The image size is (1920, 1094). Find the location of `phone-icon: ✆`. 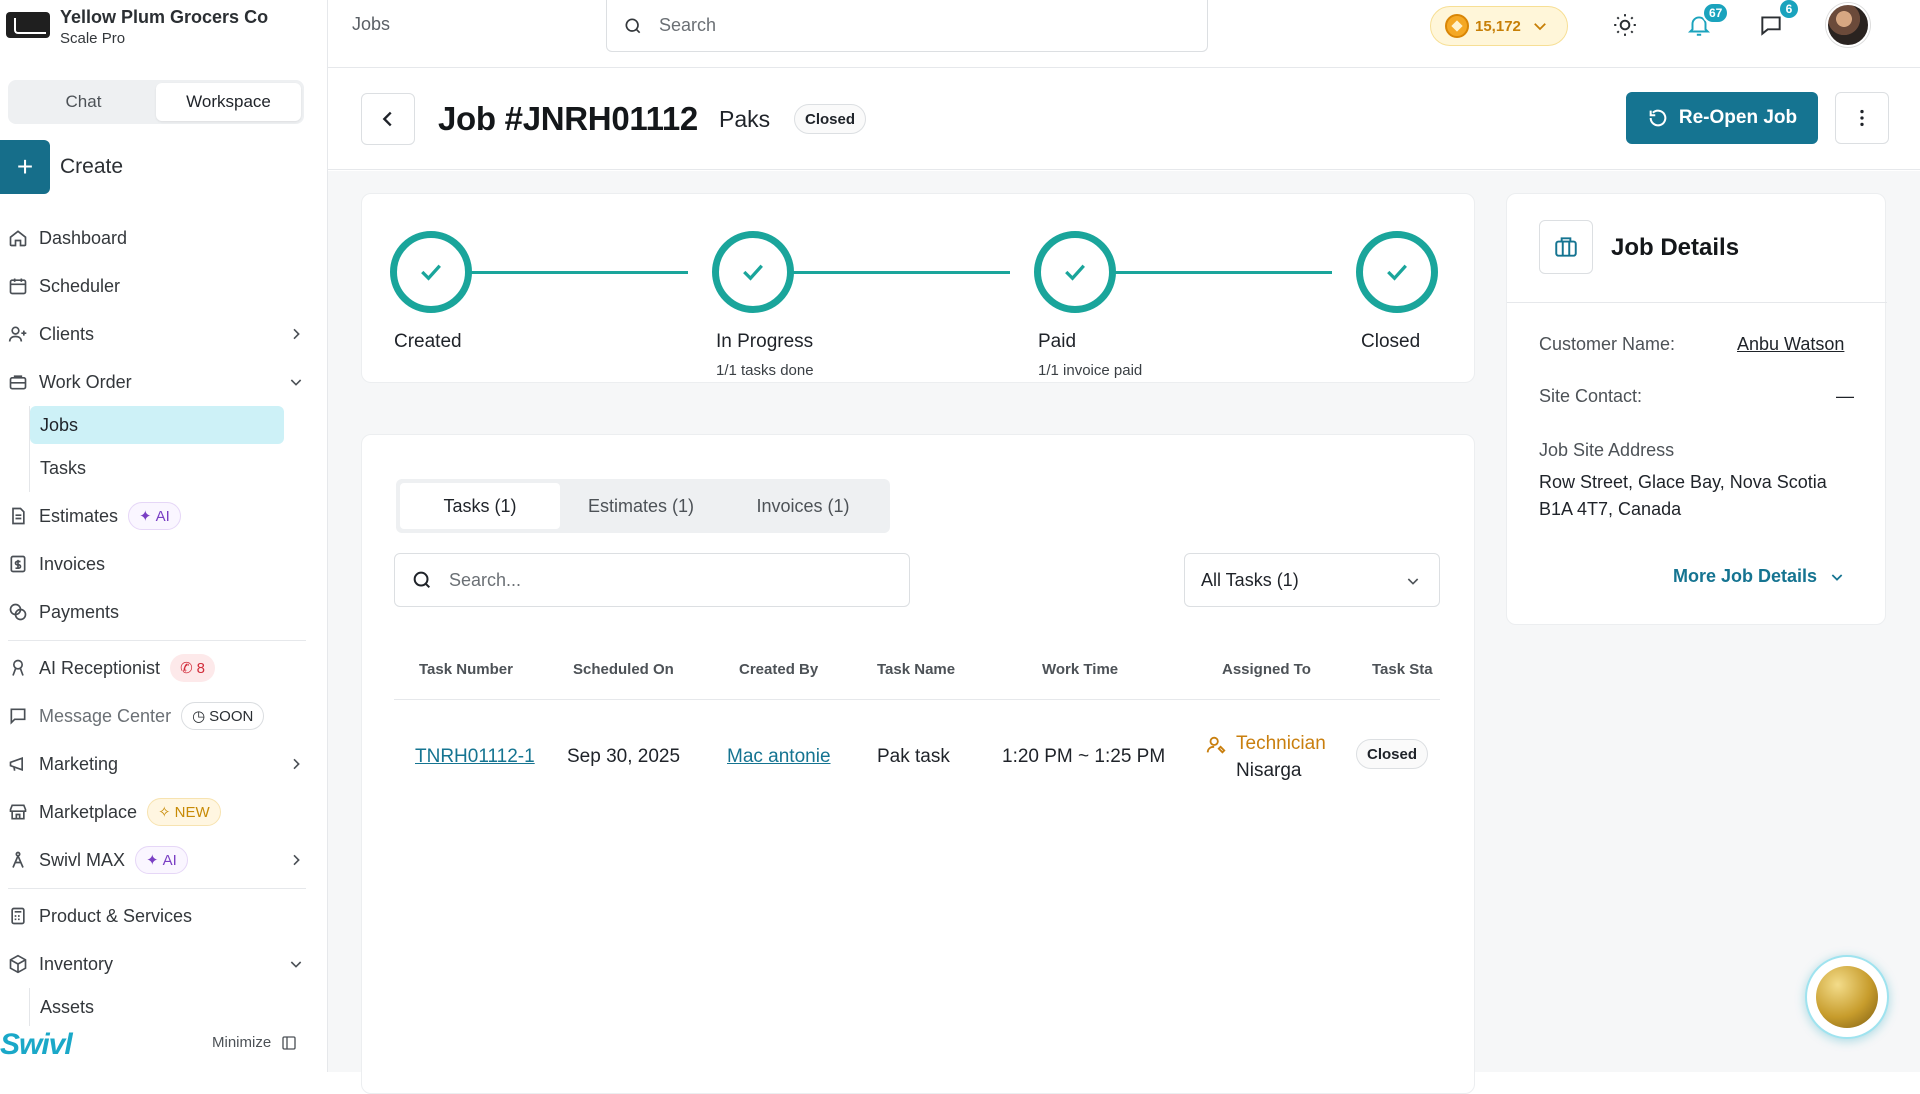

phone-icon: ✆ is located at coordinates (186, 668).